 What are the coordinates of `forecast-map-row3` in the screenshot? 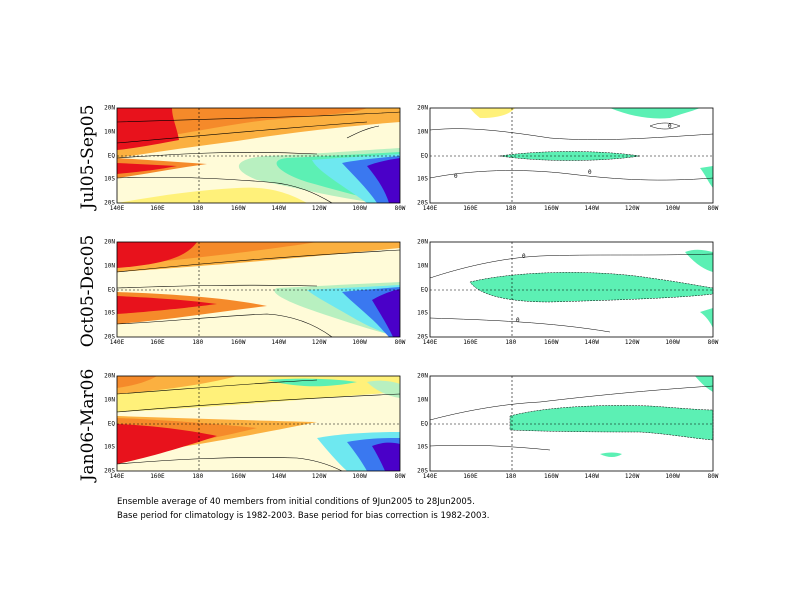 It's located at (258, 423).